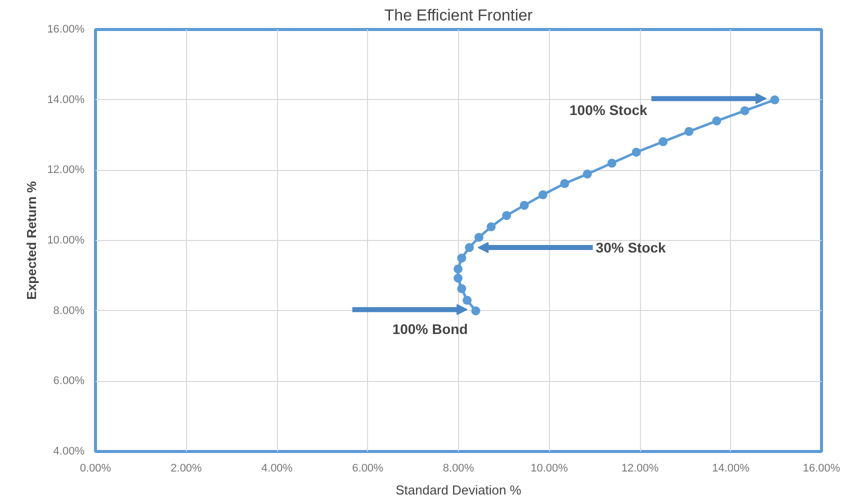 The width and height of the screenshot is (851, 500). What do you see at coordinates (66, 170) in the screenshot?
I see `y-tick-label: 12.00%` at bounding box center [66, 170].